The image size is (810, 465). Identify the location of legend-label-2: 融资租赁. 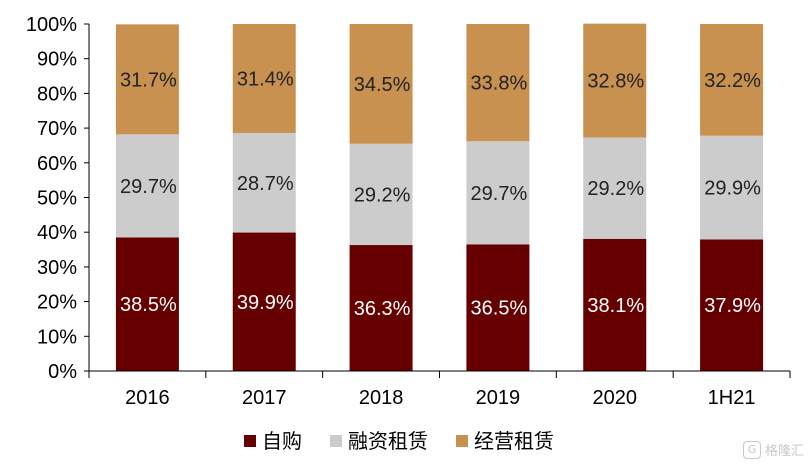
(388, 441).